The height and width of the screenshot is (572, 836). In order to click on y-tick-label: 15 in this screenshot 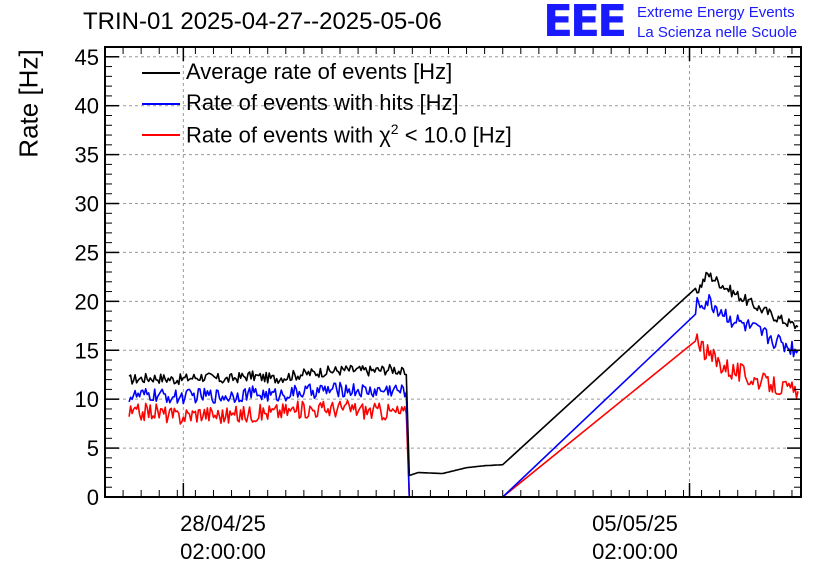, I will do `click(87, 350)`.